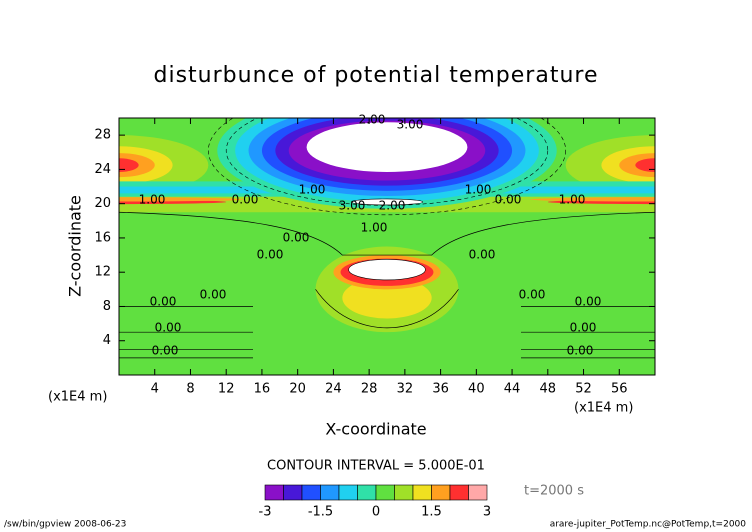  What do you see at coordinates (75, 246) in the screenshot?
I see `y-axis-label: Z-coordinate` at bounding box center [75, 246].